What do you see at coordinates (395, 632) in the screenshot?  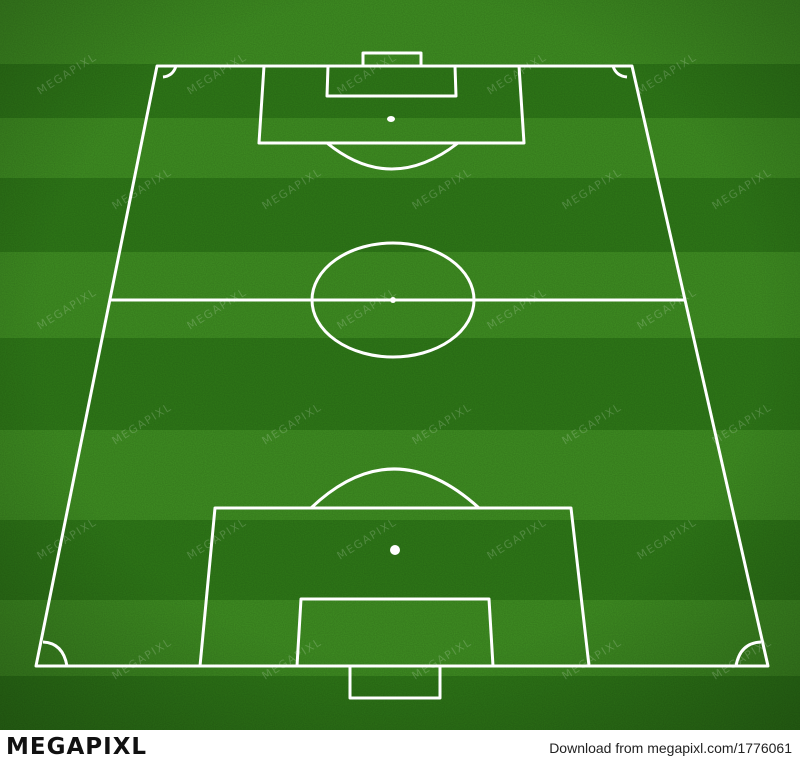 I see `bottom-goal-area` at bounding box center [395, 632].